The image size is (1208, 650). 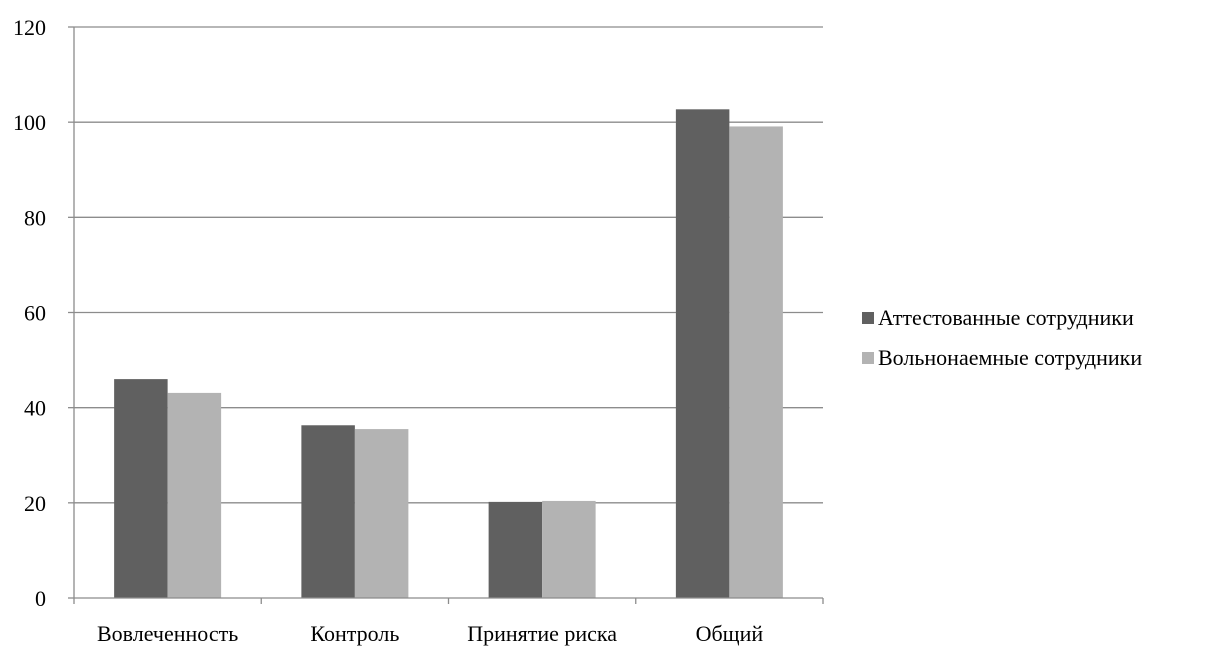 I want to click on x-tick-labels: Вовлеченность Контроль Принятие риска Общий, so click(x=430, y=633).